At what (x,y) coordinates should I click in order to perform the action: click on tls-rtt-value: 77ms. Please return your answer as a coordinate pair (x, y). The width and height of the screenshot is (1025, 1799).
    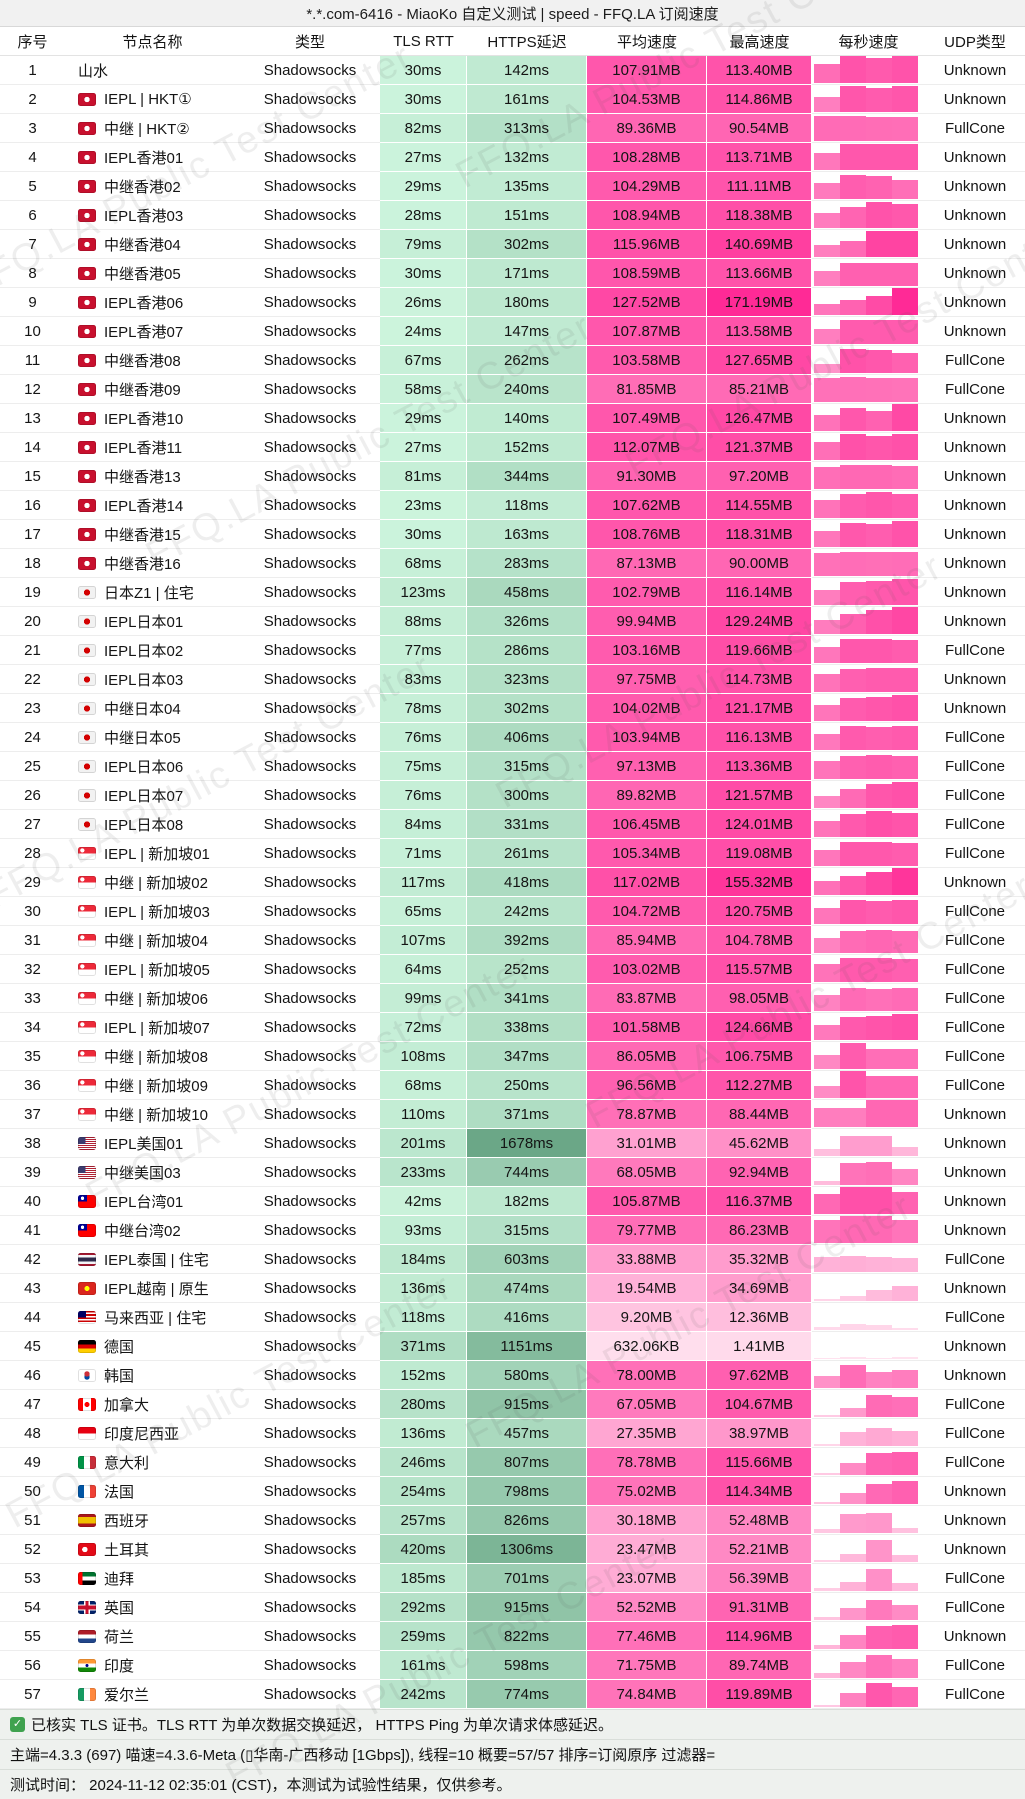
    Looking at the image, I should click on (423, 650).